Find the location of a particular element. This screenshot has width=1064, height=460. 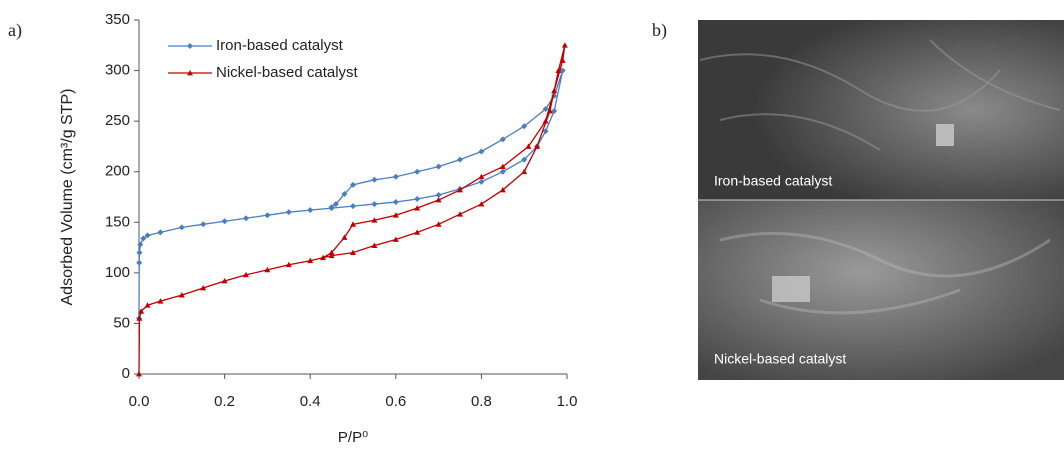

x-tick-label: 0.4 is located at coordinates (310, 401).